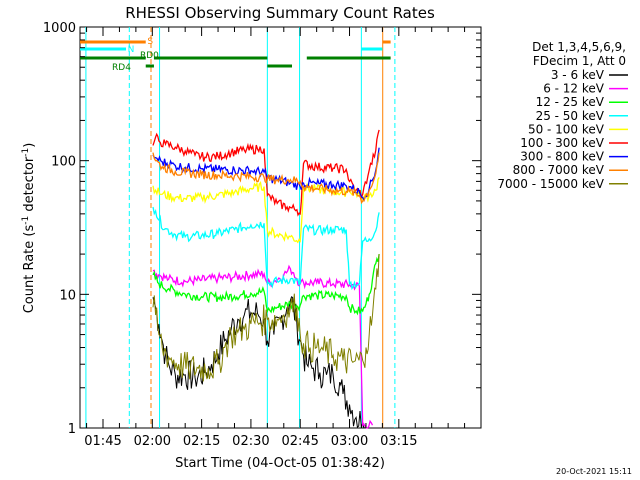 This screenshot has height=480, width=640. I want to click on series-line-50-100-kev, so click(266, 210).